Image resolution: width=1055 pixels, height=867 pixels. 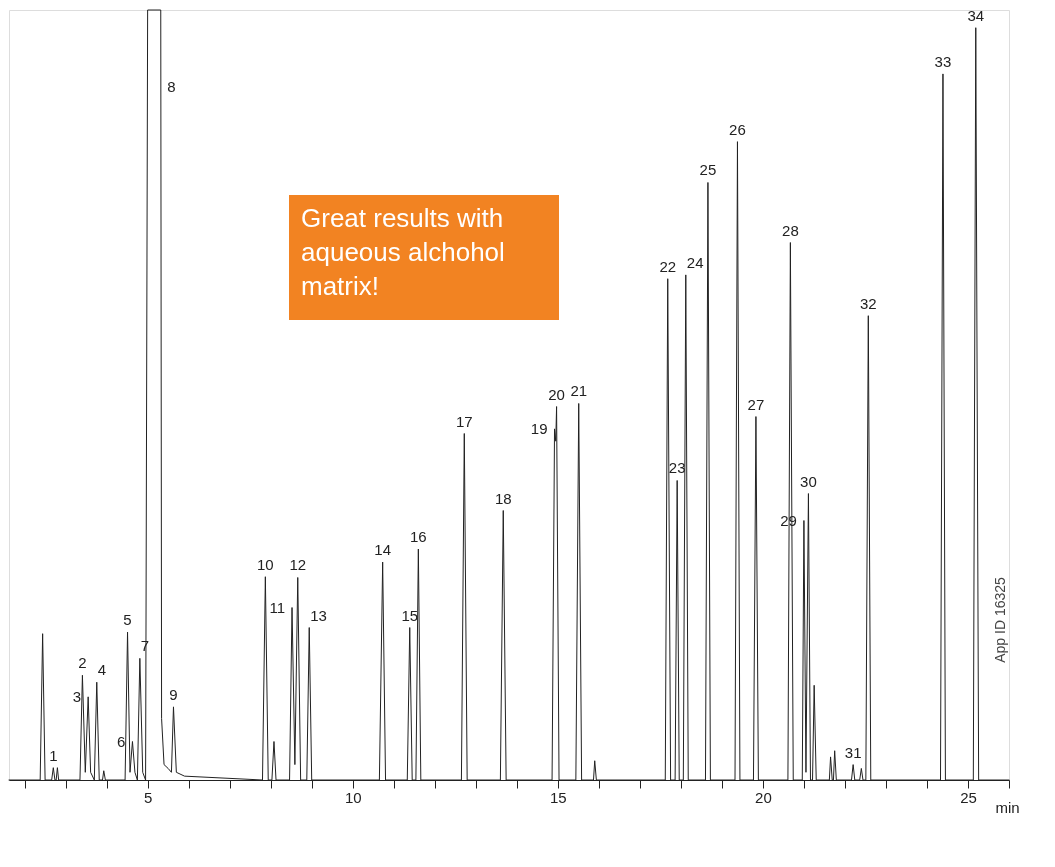 What do you see at coordinates (808, 481) in the screenshot?
I see `annotation: 30` at bounding box center [808, 481].